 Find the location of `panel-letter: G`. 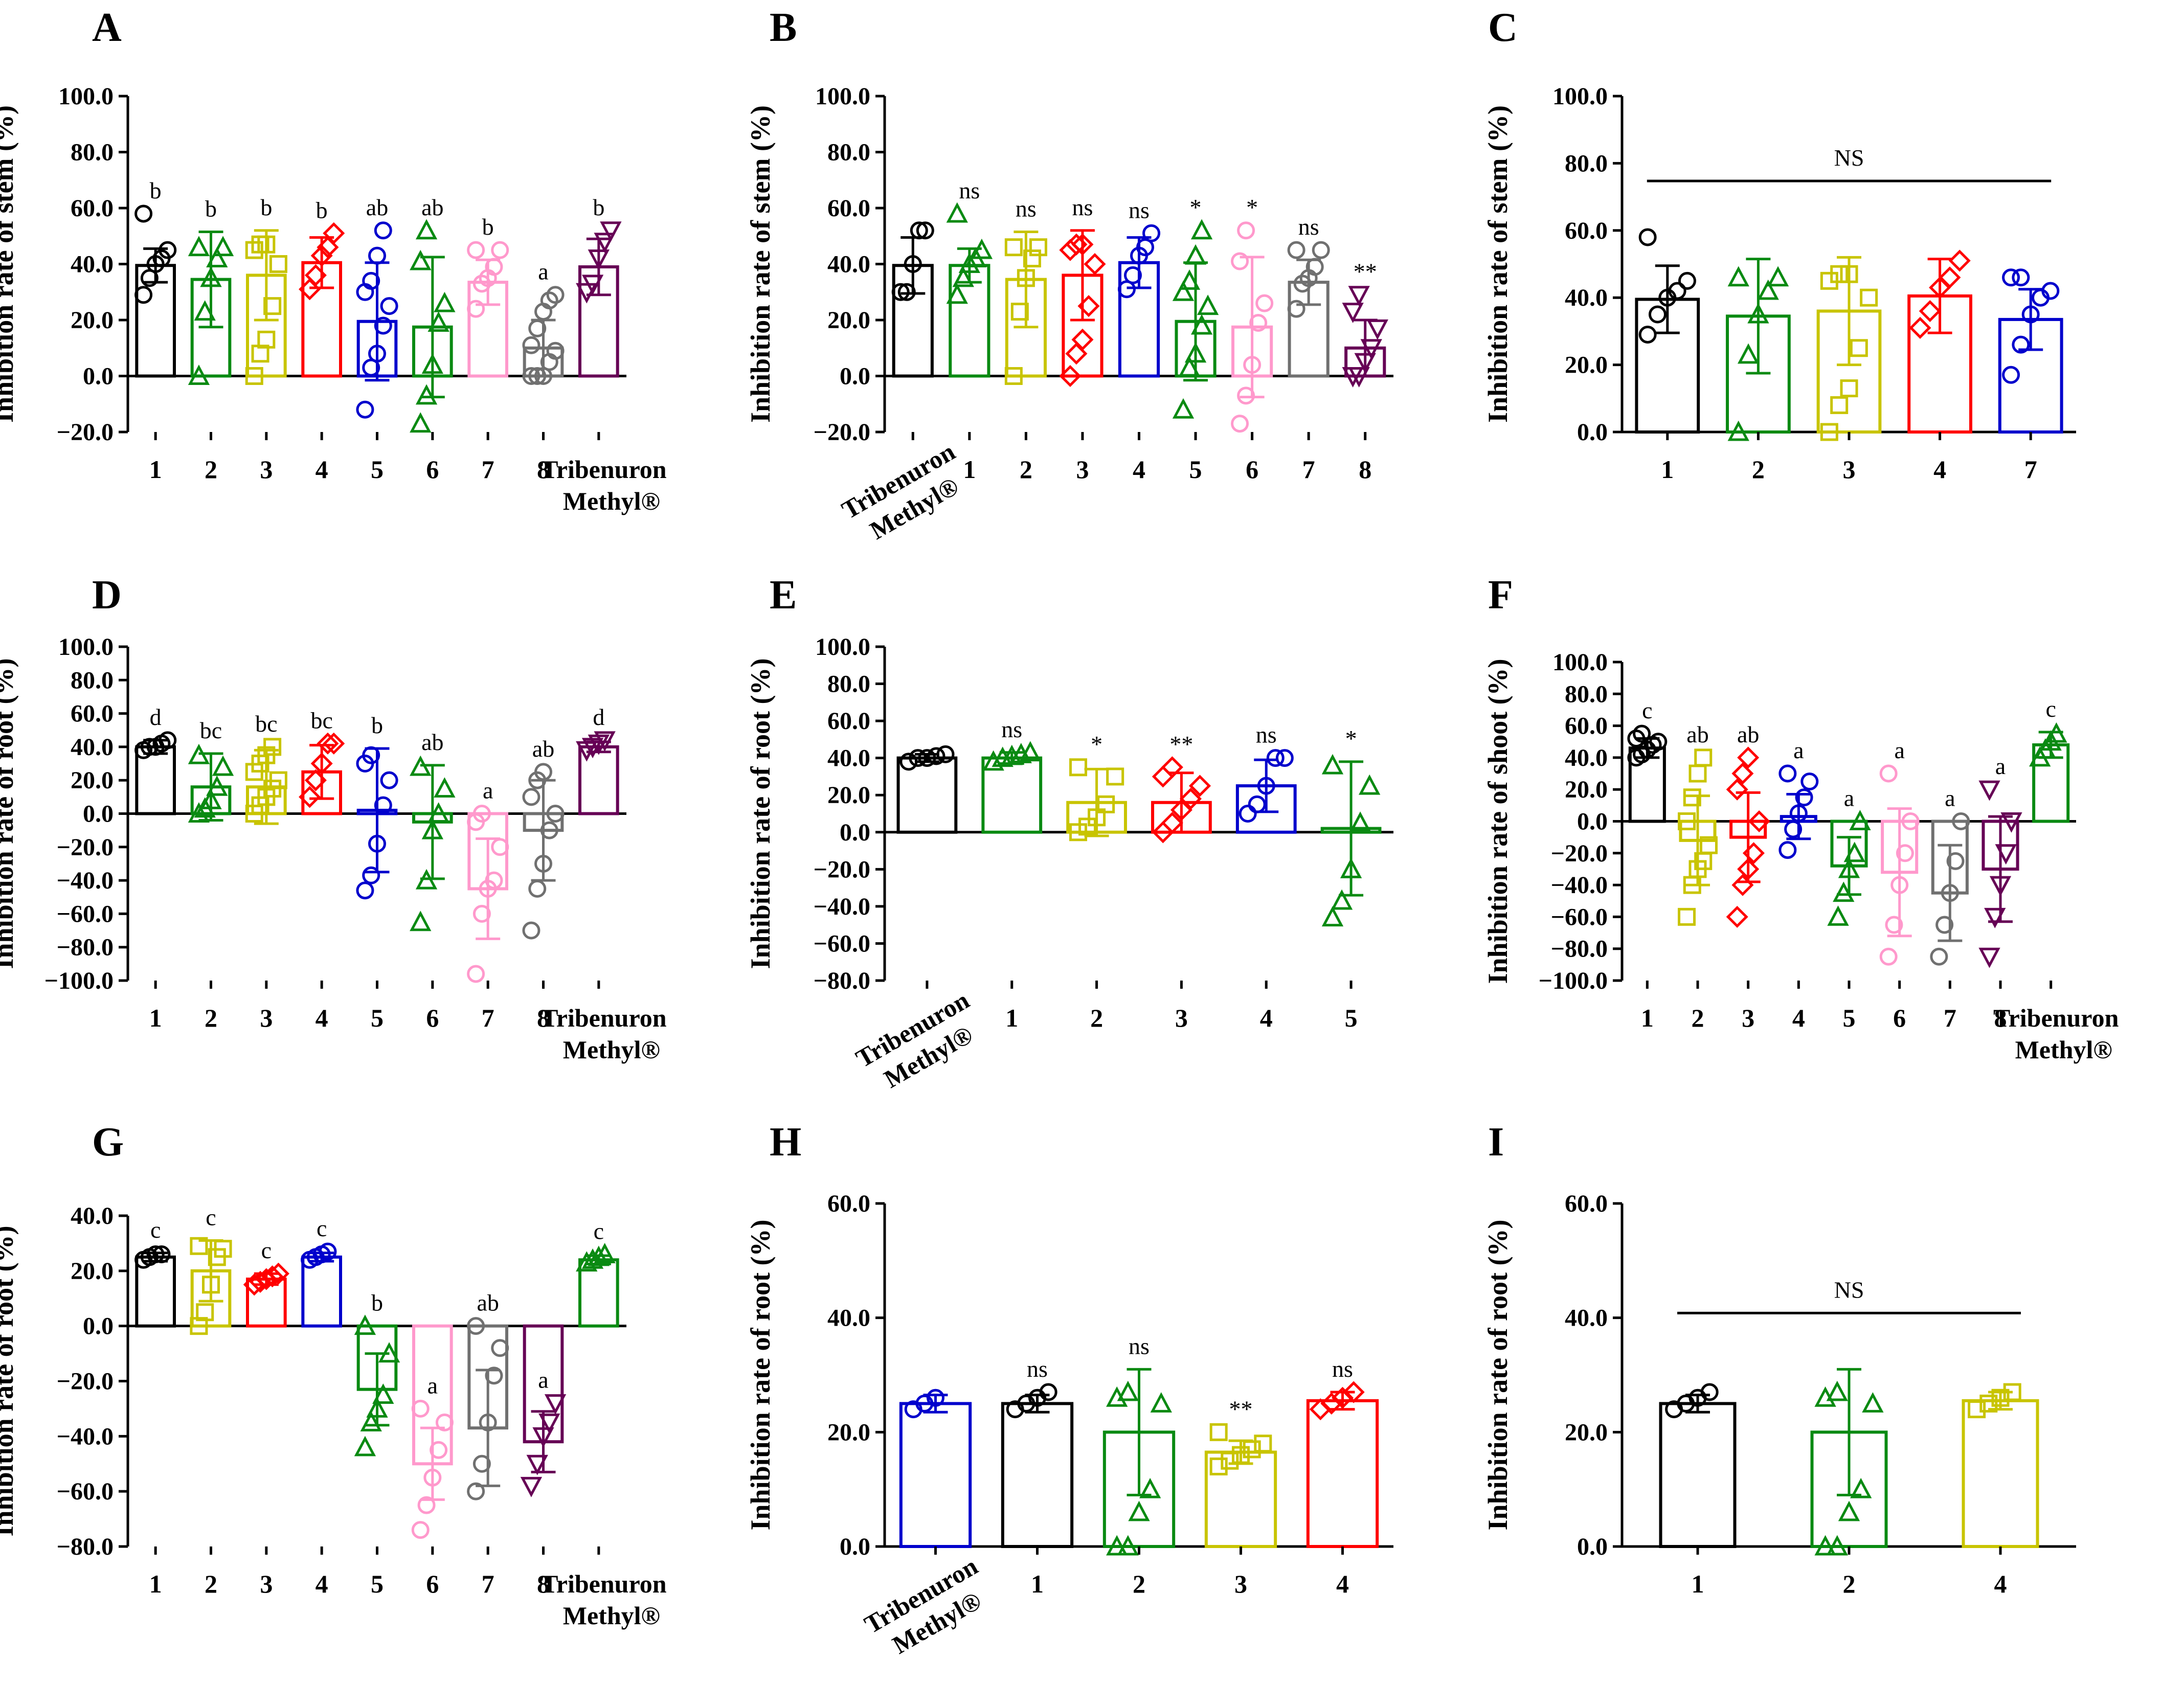

panel-letter: G is located at coordinates (108, 1142).